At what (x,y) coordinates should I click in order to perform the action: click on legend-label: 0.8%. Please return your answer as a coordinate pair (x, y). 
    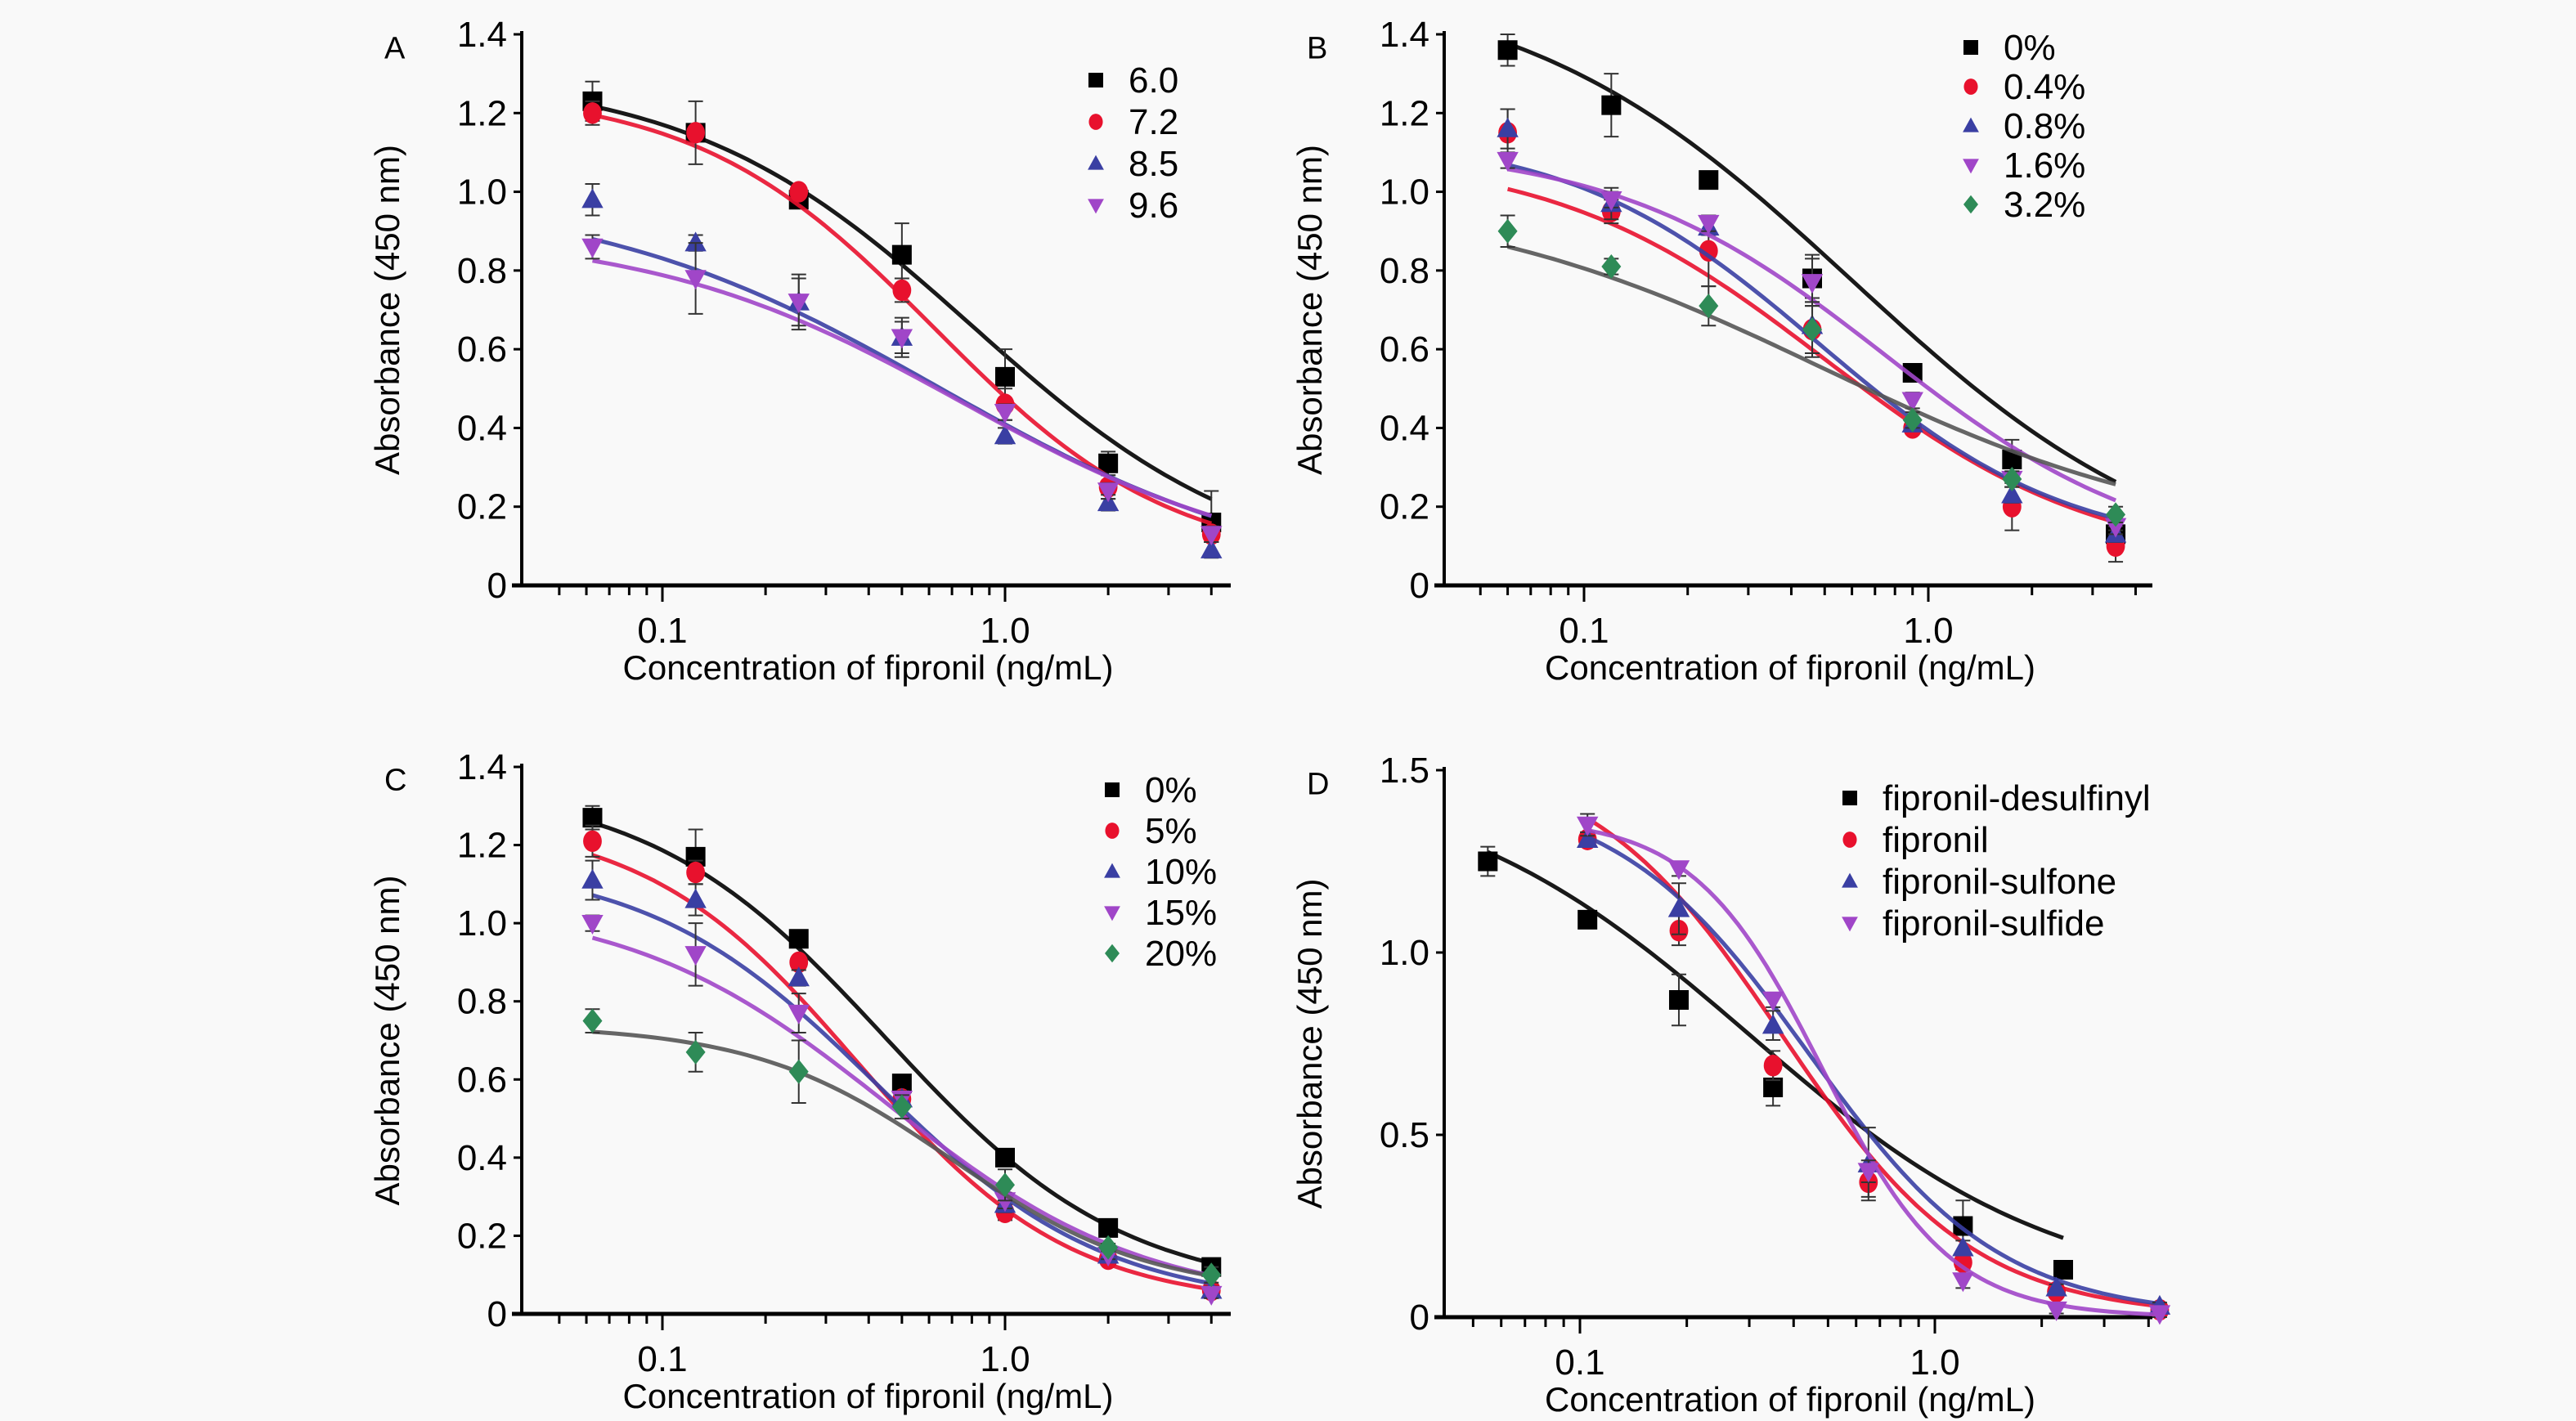
    Looking at the image, I should click on (2044, 126).